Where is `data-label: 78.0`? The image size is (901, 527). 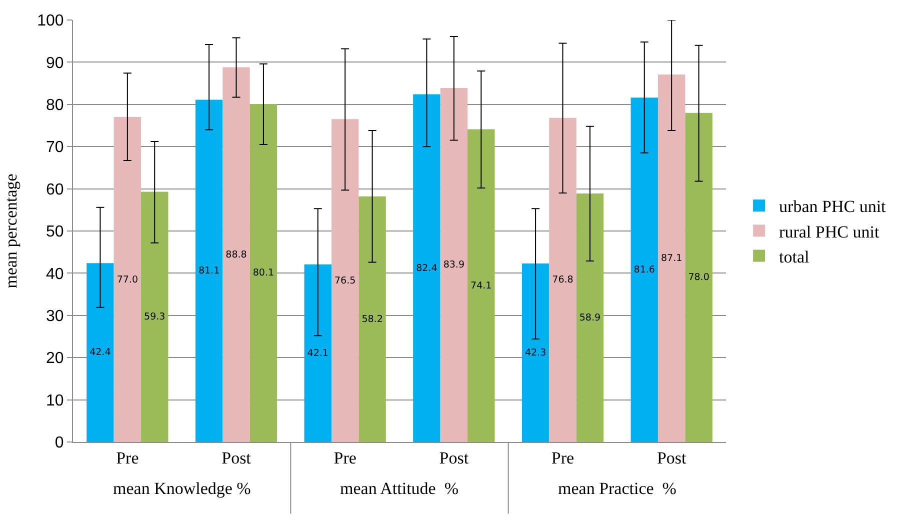 data-label: 78.0 is located at coordinates (699, 278).